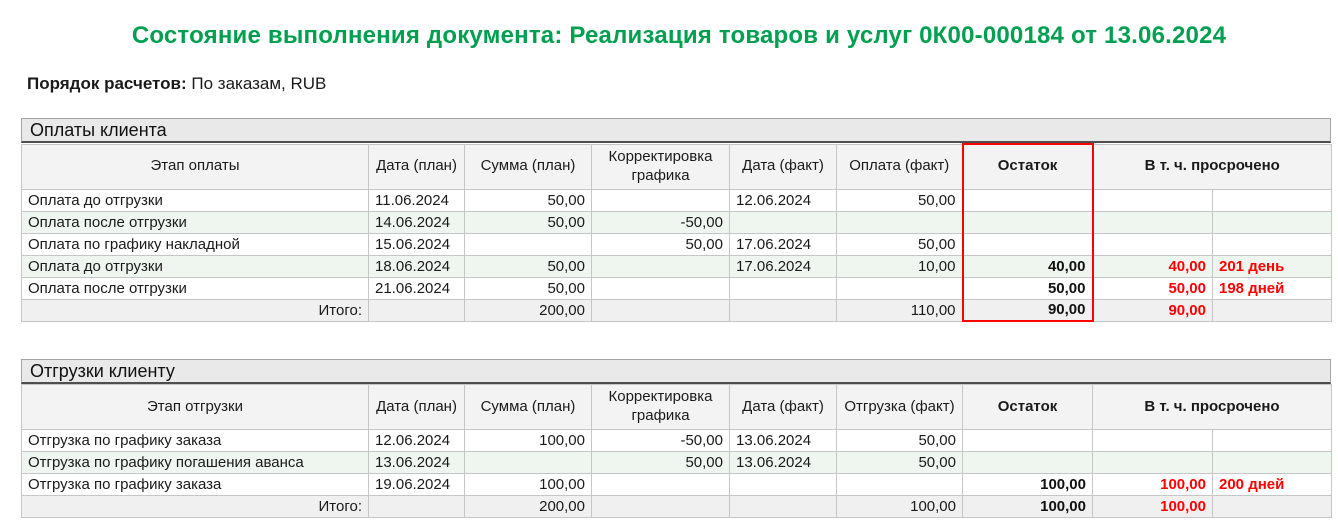  Describe the element at coordinates (660, 222) in the screenshot. I see `table-cell: -50,00` at that location.